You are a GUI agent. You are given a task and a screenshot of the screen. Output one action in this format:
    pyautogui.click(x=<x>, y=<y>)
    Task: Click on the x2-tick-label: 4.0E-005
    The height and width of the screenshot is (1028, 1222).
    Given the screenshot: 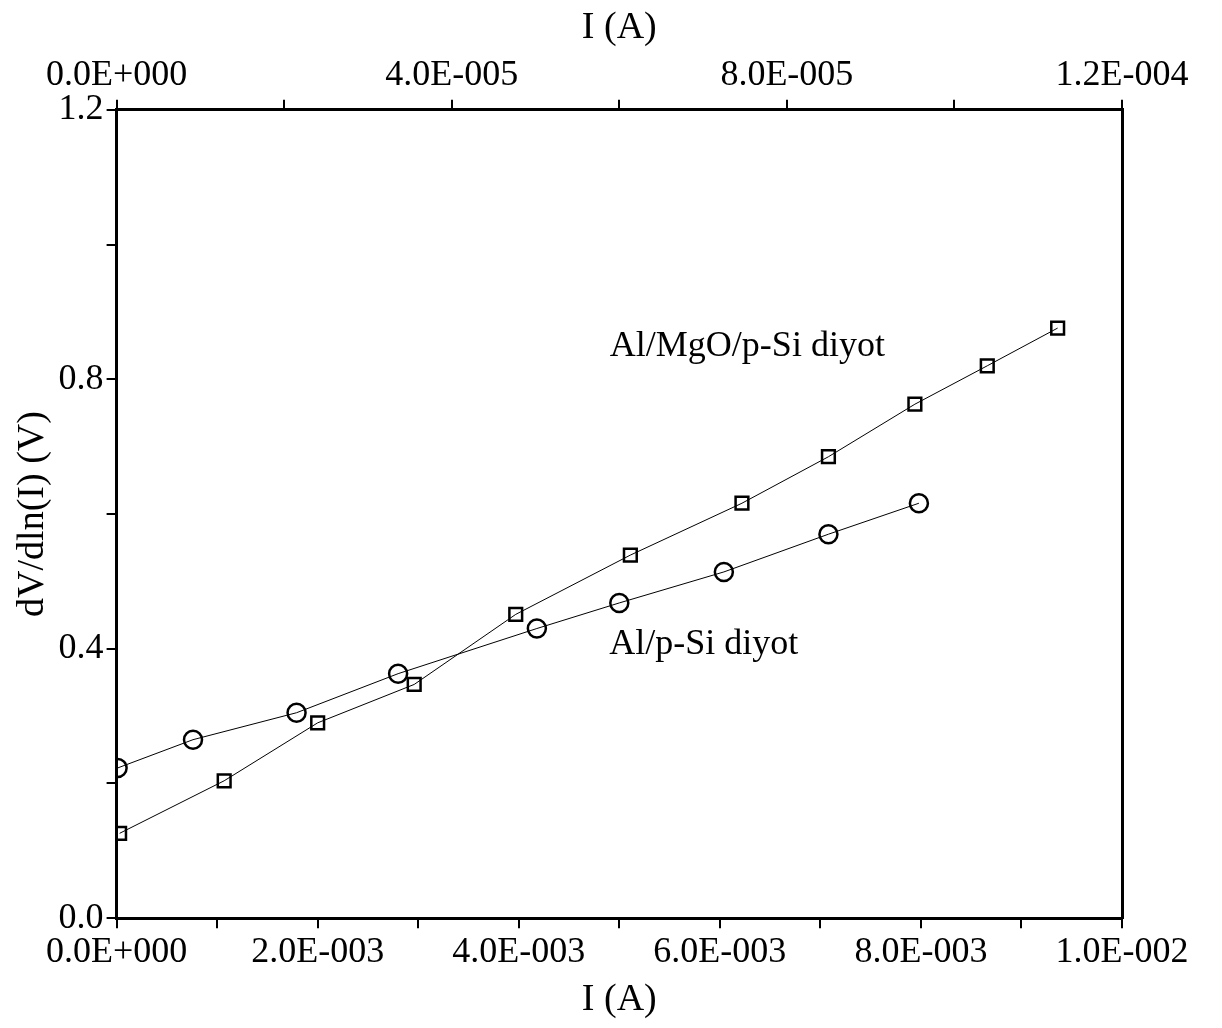 What is the action you would take?
    pyautogui.click(x=452, y=72)
    